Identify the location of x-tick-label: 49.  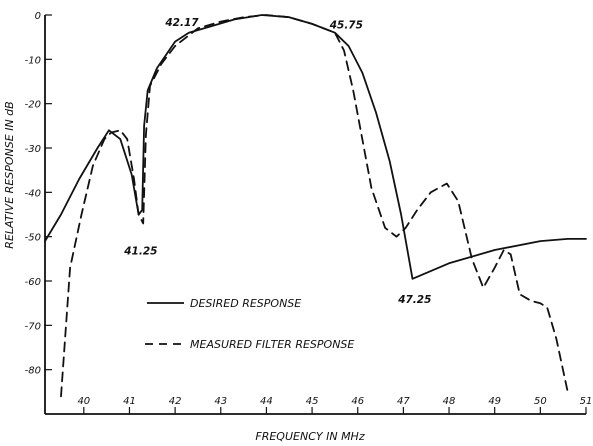
(494, 401).